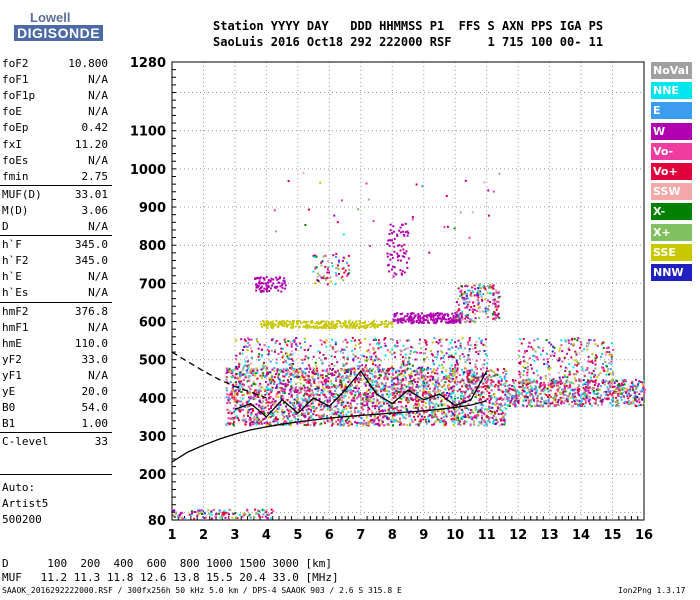 The image size is (700, 600). I want to click on x-tick-label: 8, so click(392, 535).